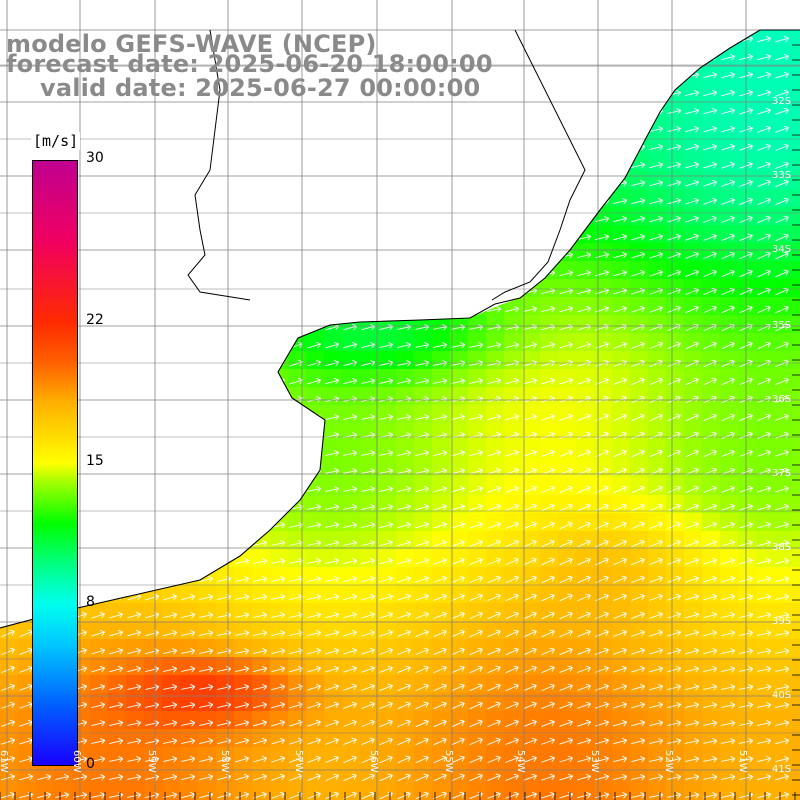  What do you see at coordinates (95, 320) in the screenshot?
I see `colorbar-tick-label: 22` at bounding box center [95, 320].